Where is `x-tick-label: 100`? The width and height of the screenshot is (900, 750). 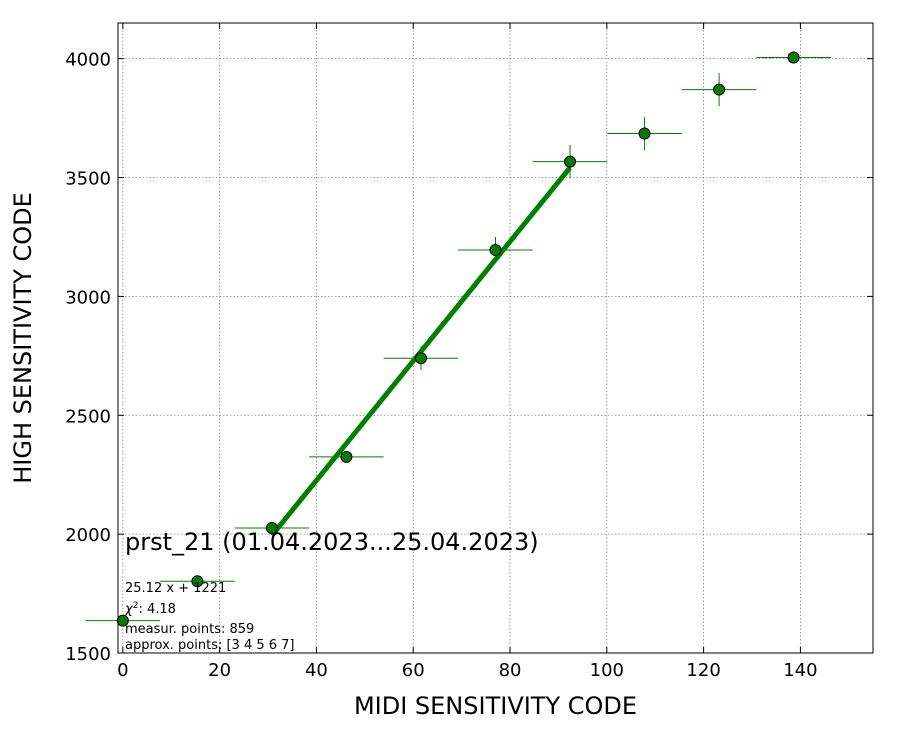
x-tick-label: 100 is located at coordinates (607, 670).